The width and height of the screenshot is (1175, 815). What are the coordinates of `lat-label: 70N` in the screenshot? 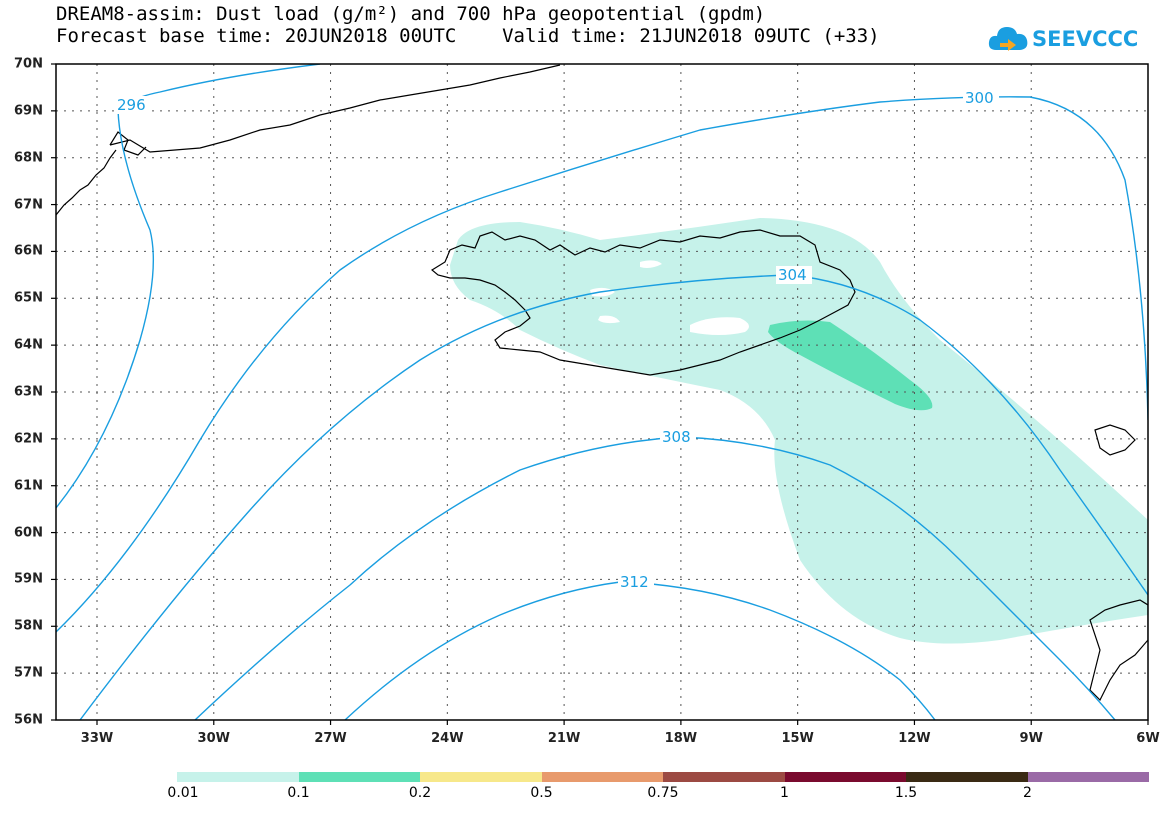 It's located at (28, 64).